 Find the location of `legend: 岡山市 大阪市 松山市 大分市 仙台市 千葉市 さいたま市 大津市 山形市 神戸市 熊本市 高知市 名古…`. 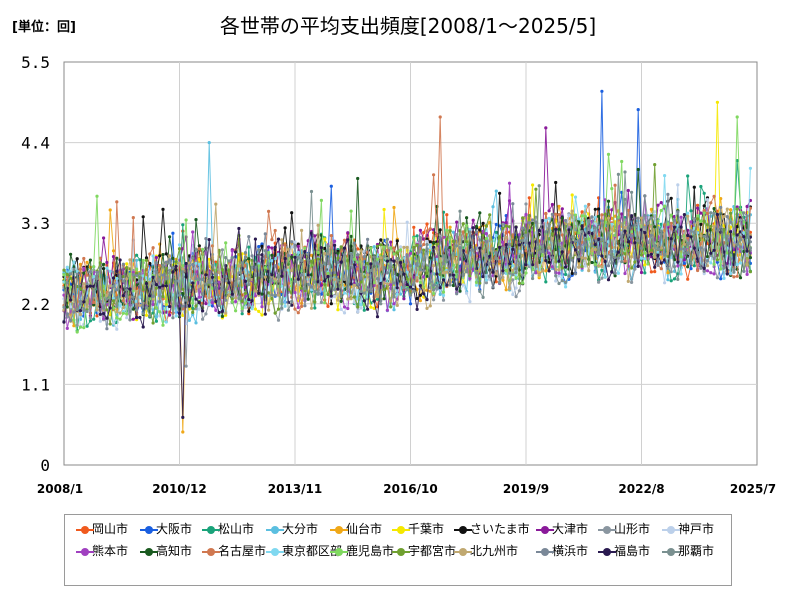

legend: 岡山市 大阪市 松山市 大分市 仙台市 千葉市 さいたま市 大津市 山形市 神戸市 熊本市 高知市 名古… is located at coordinates (398, 550).